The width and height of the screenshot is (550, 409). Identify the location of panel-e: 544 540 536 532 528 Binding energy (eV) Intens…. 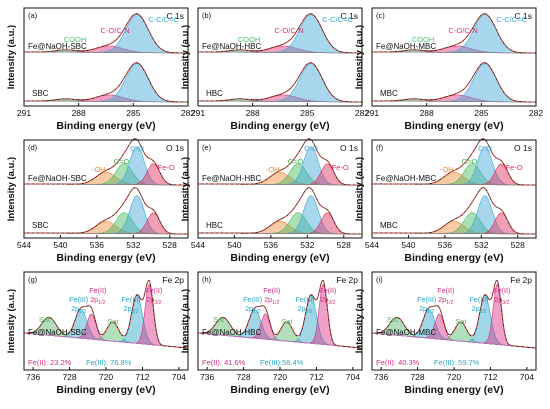
(271, 201).